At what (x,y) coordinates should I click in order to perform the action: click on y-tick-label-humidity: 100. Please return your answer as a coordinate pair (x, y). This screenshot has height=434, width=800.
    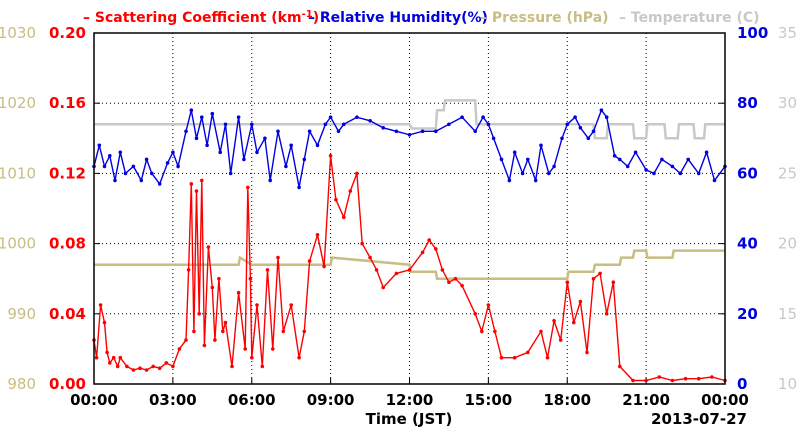
    Looking at the image, I should click on (752, 33).